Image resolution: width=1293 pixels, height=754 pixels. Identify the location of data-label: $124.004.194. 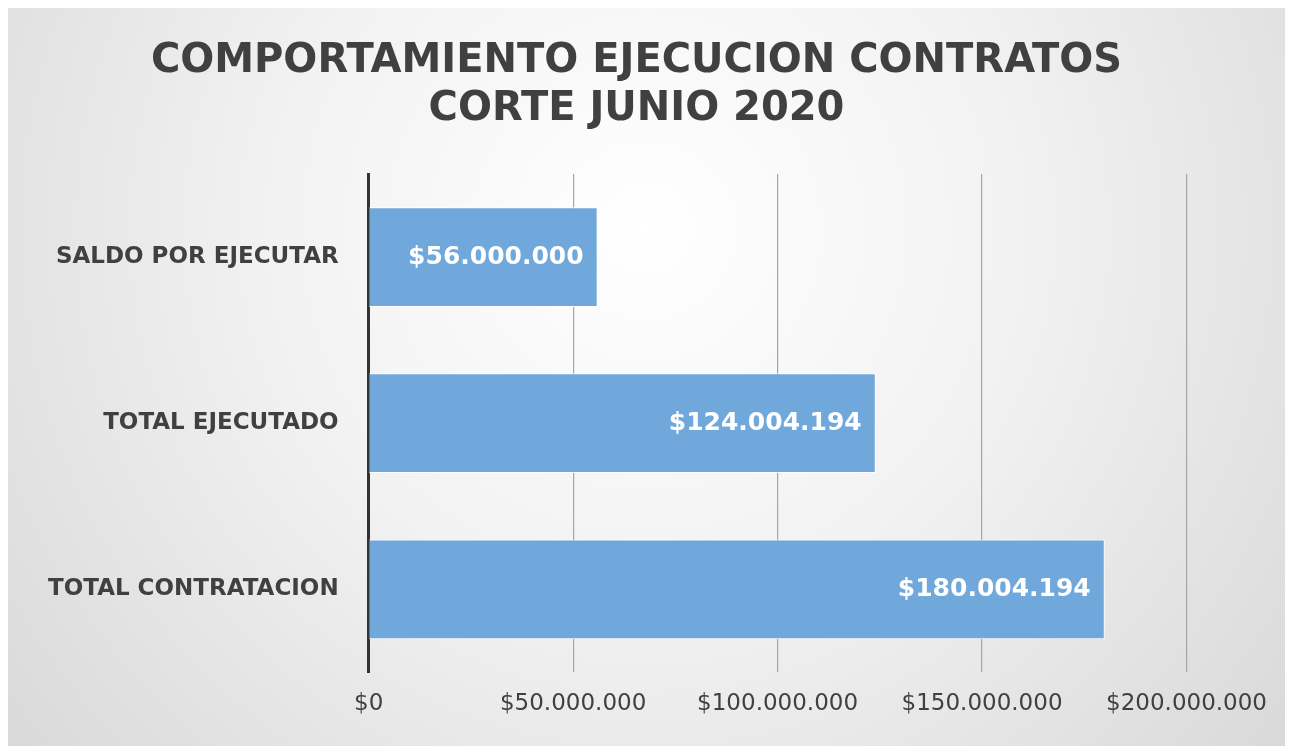
(765, 421).